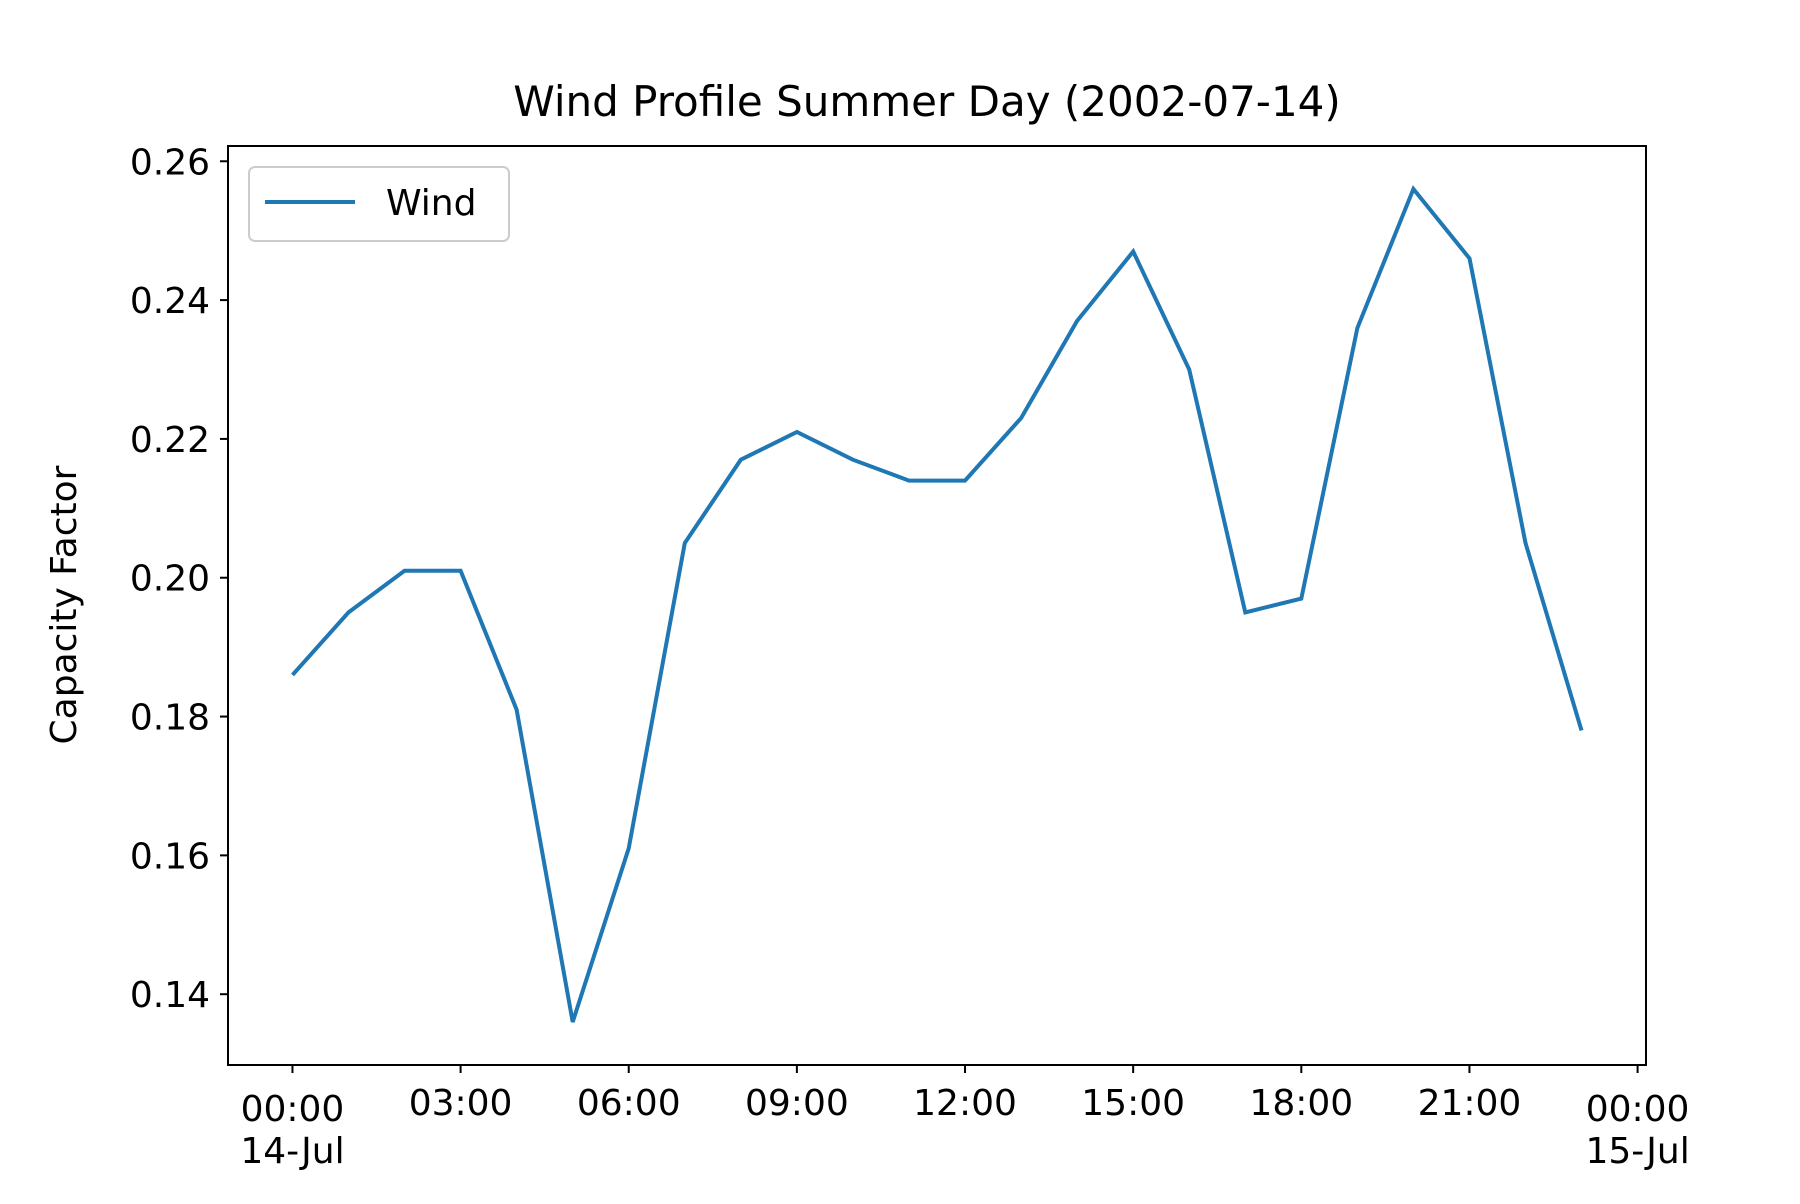  What do you see at coordinates (1470, 1103) in the screenshot?
I see `x-tick-label: 21:00` at bounding box center [1470, 1103].